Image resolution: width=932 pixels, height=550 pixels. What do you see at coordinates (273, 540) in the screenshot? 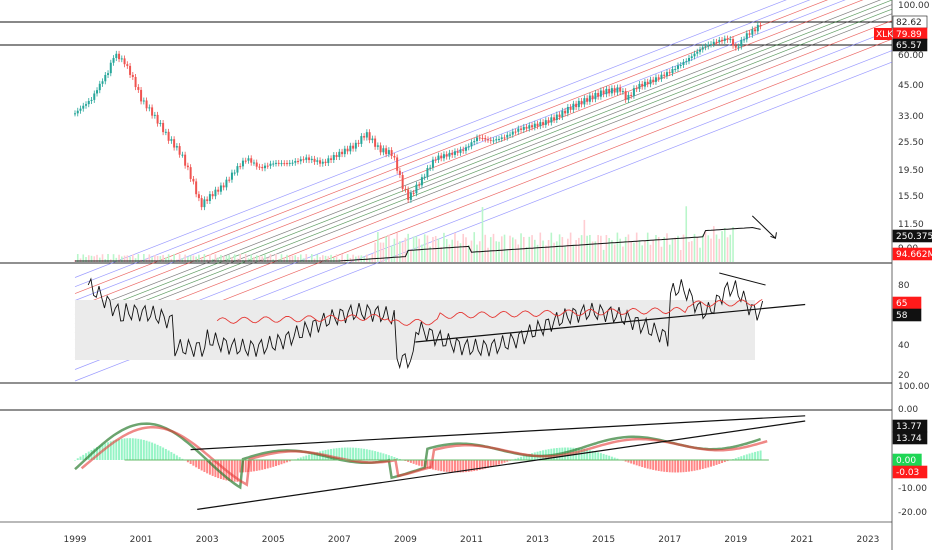
I see `time-tick-label: 2005` at bounding box center [273, 540].